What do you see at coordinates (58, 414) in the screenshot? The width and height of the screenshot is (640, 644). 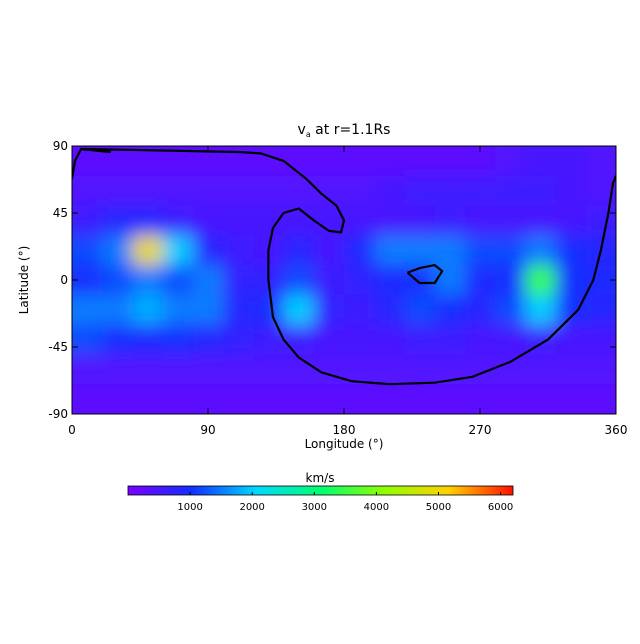 I see `y-tick-label: -90` at bounding box center [58, 414].